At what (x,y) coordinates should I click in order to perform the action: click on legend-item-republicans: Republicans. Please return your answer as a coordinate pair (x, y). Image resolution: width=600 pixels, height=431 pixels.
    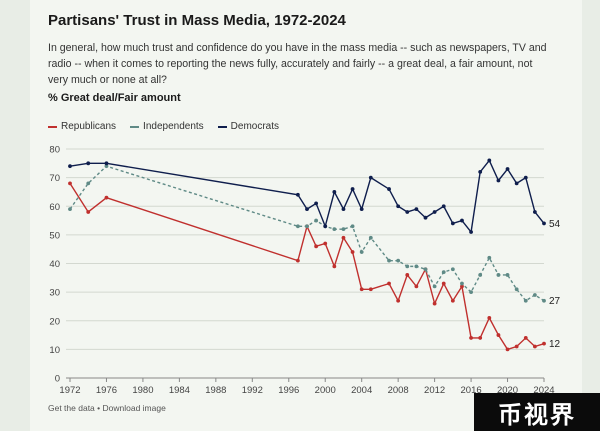
    Looking at the image, I should click on (82, 126).